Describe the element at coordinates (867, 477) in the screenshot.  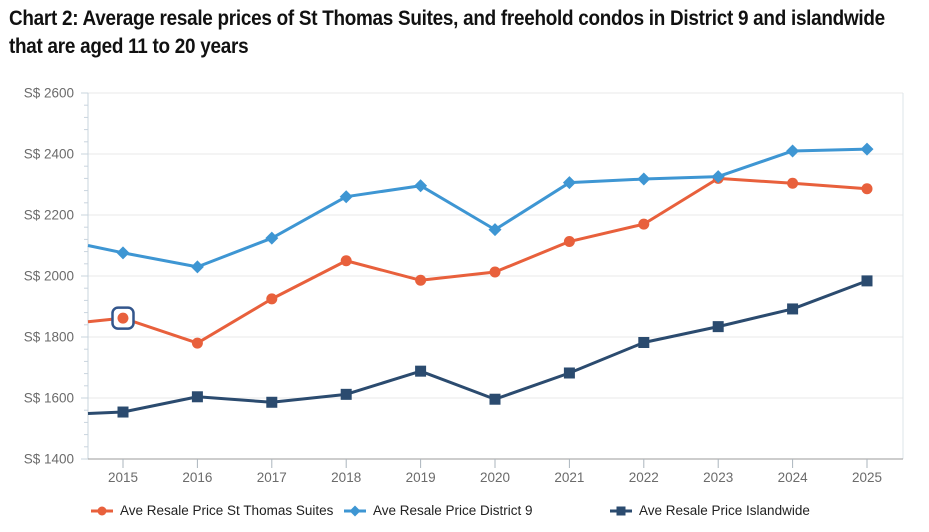
I see `x-axis-label: 2025` at that location.